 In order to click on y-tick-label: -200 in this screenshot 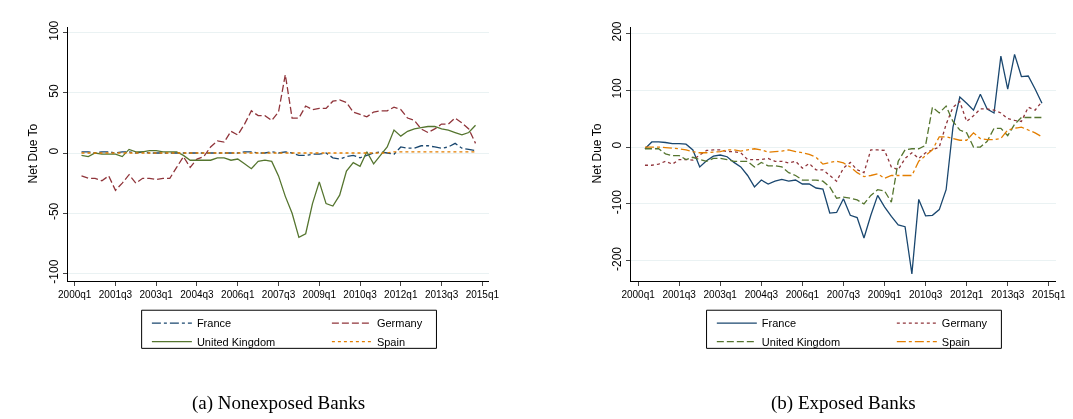, I will do `click(617, 259)`.